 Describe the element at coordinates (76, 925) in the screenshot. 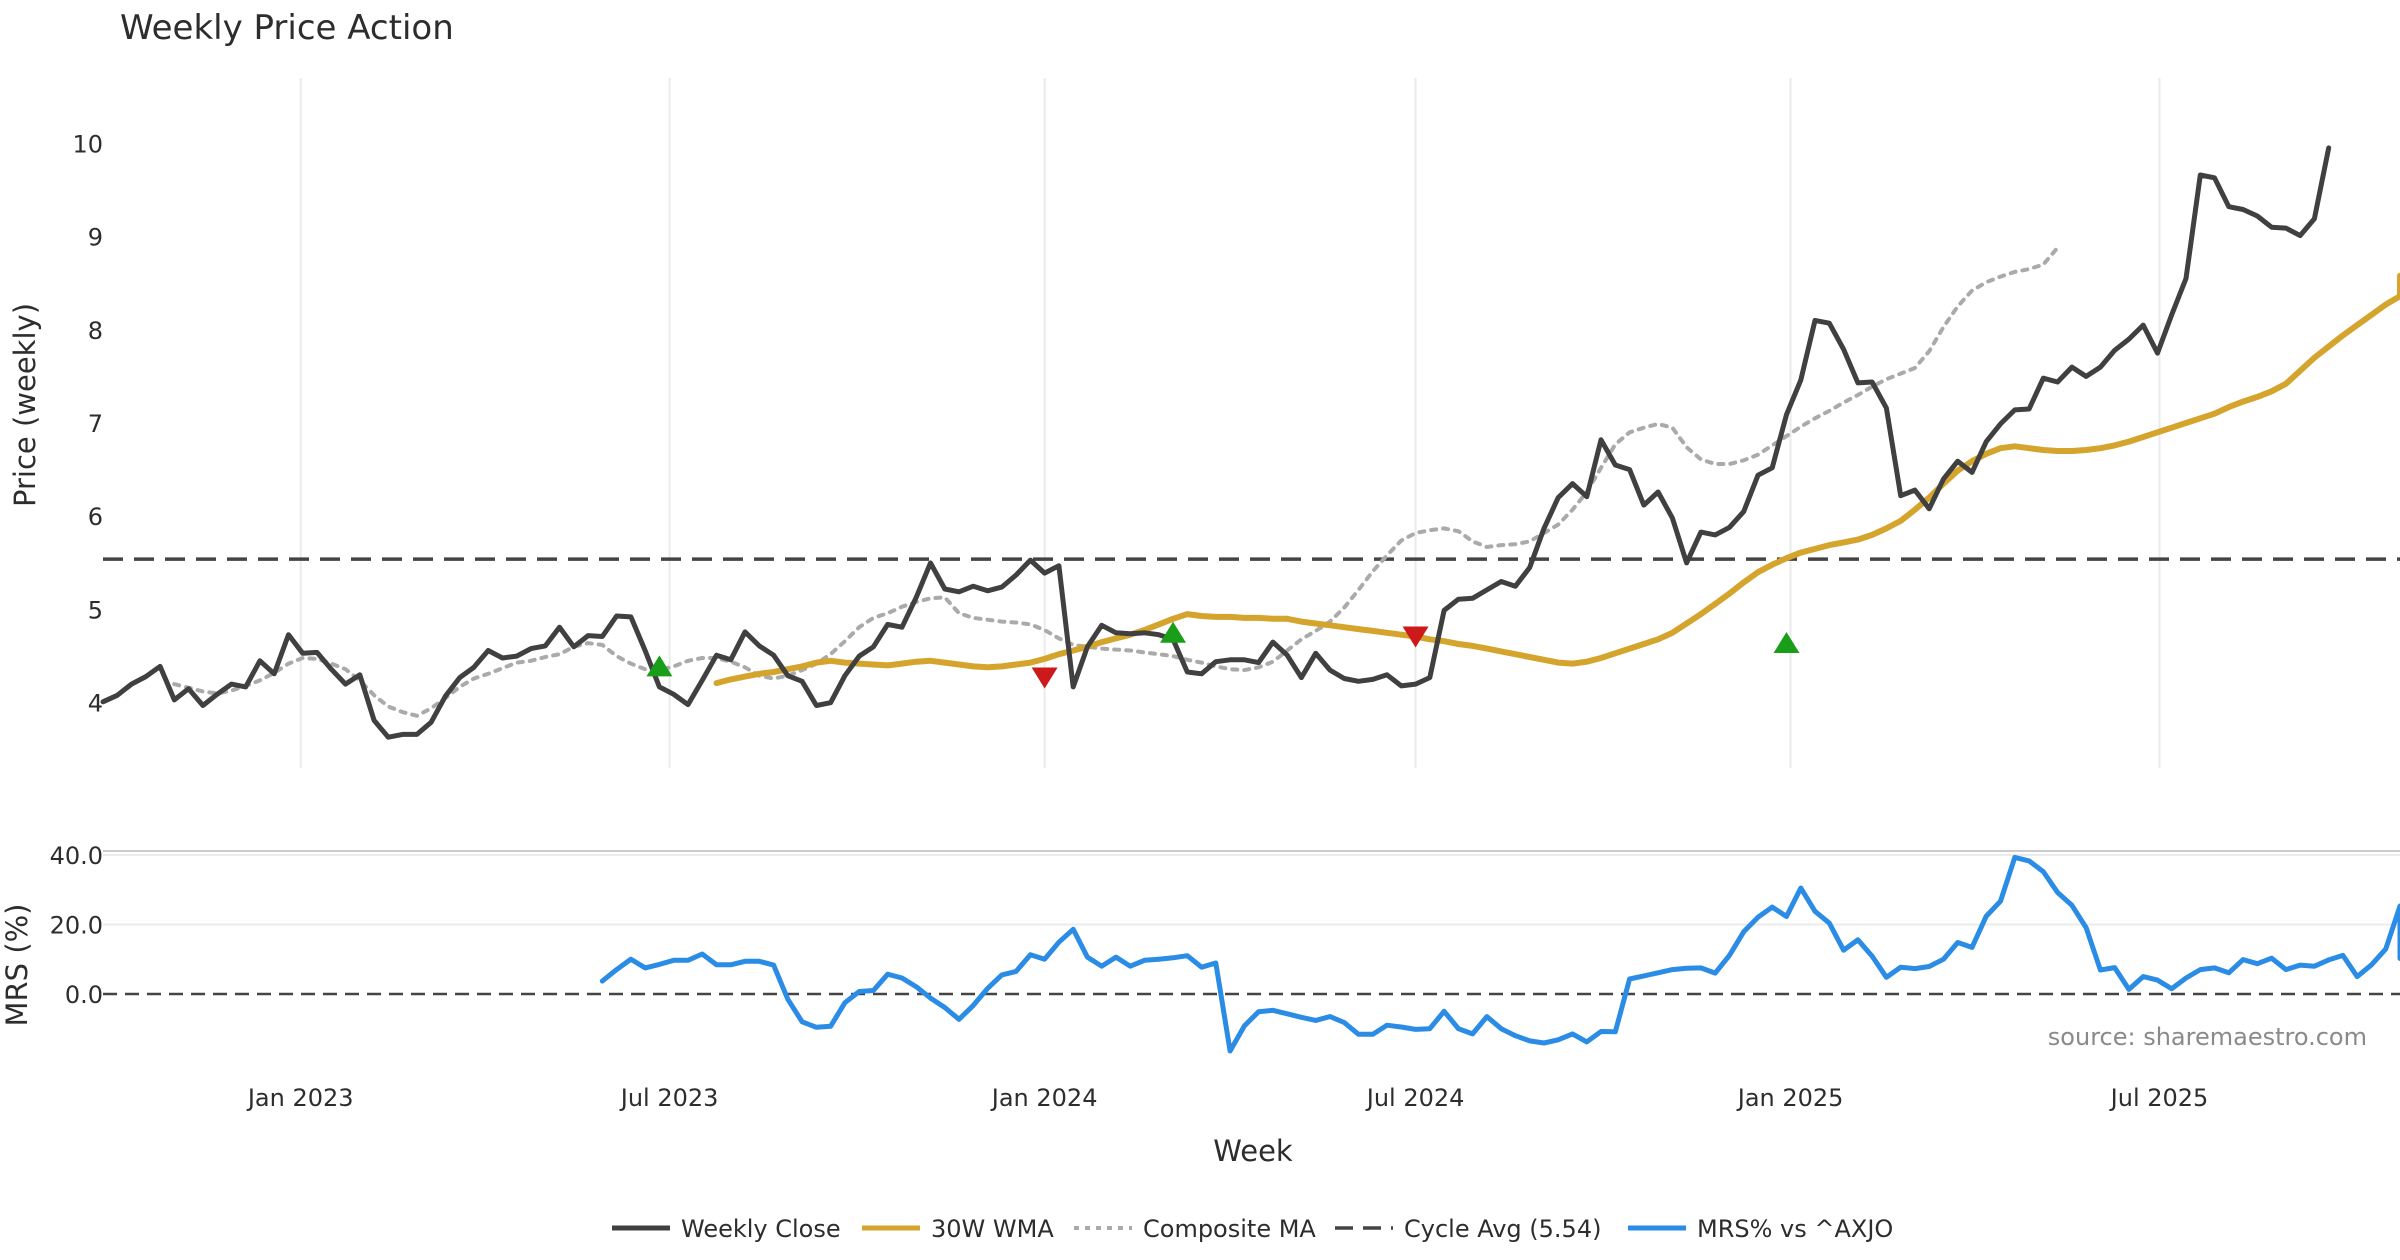

I see `mrs-y-tick-label: 20.0` at that location.